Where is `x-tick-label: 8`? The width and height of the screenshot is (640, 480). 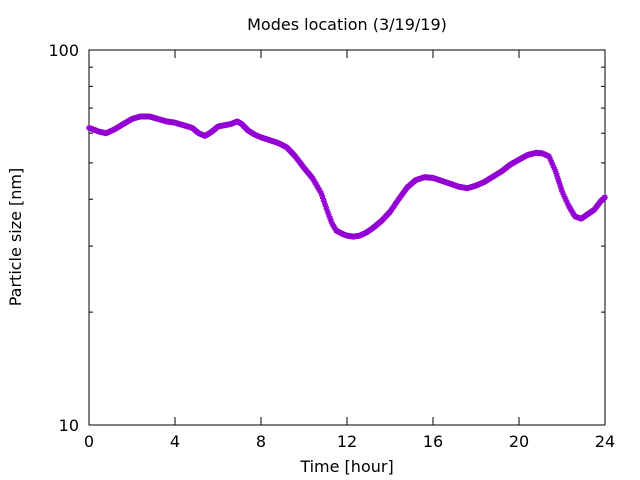
x-tick-label: 8 is located at coordinates (261, 441).